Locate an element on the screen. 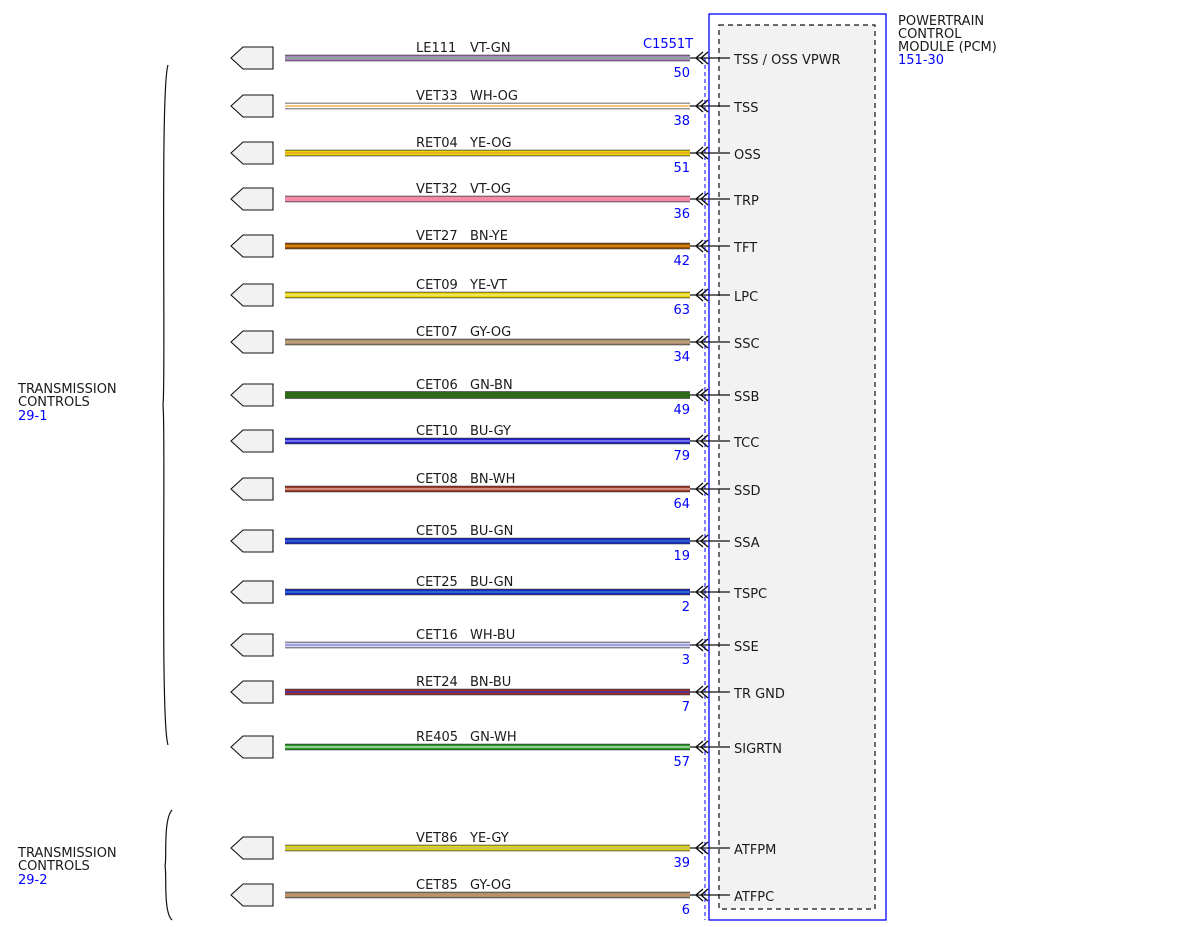  pin-number: 42 is located at coordinates (681, 261).